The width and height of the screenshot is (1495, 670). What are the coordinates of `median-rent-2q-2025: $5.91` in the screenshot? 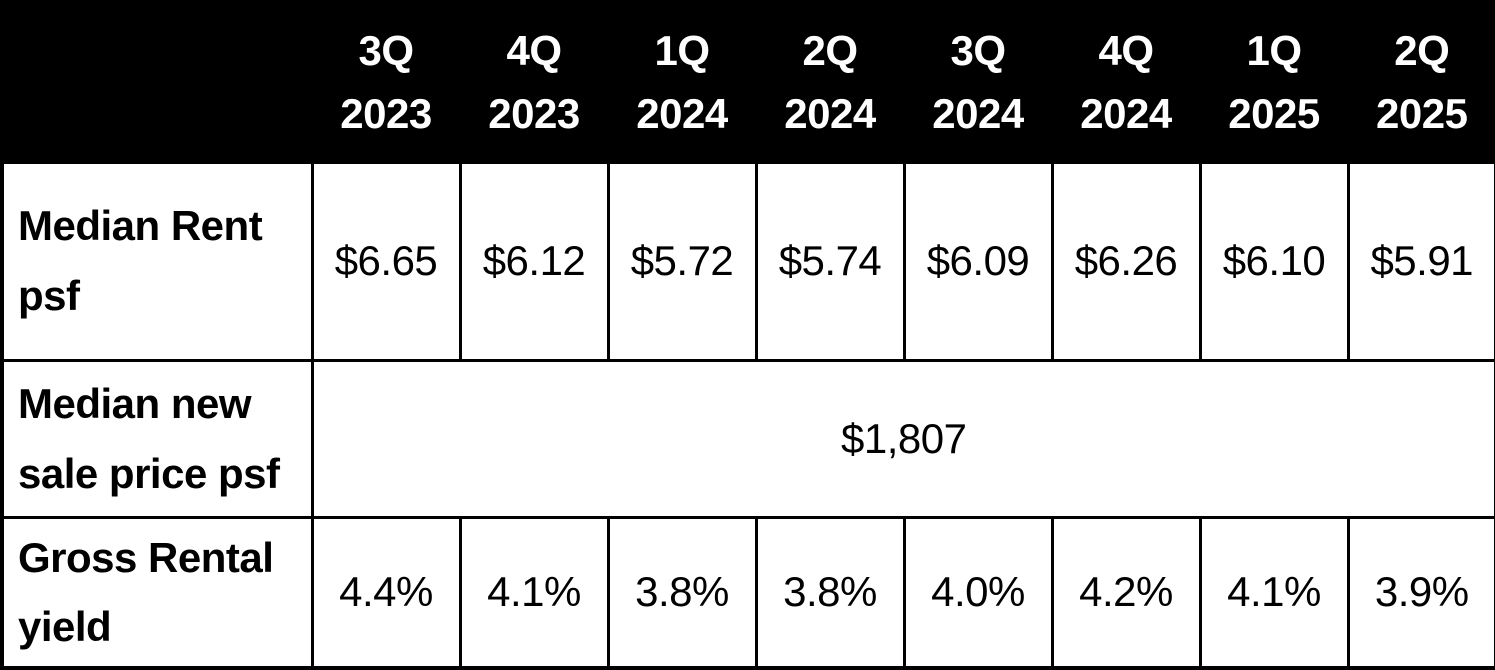 It's located at (1420, 261).